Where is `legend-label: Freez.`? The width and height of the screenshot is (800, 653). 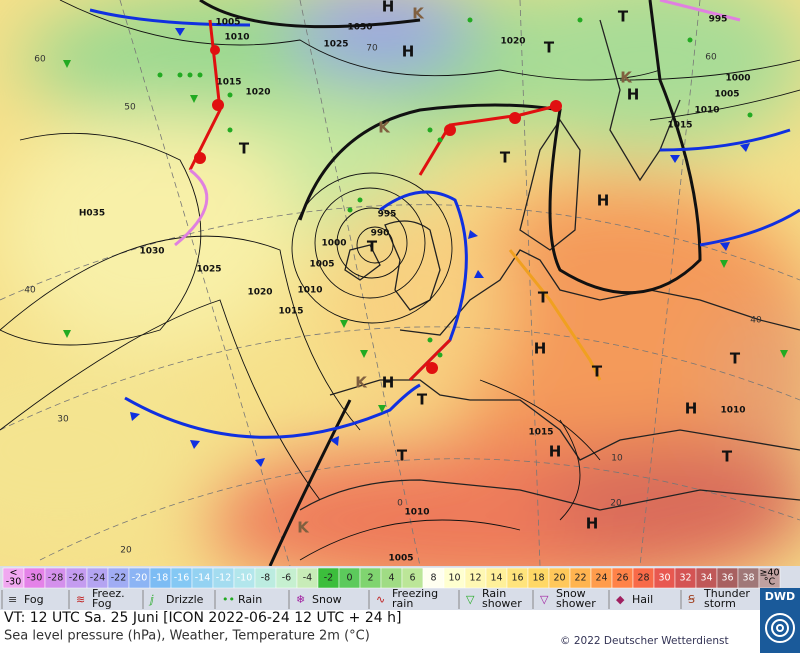
legend-label: Freez. is located at coordinates (108, 593).